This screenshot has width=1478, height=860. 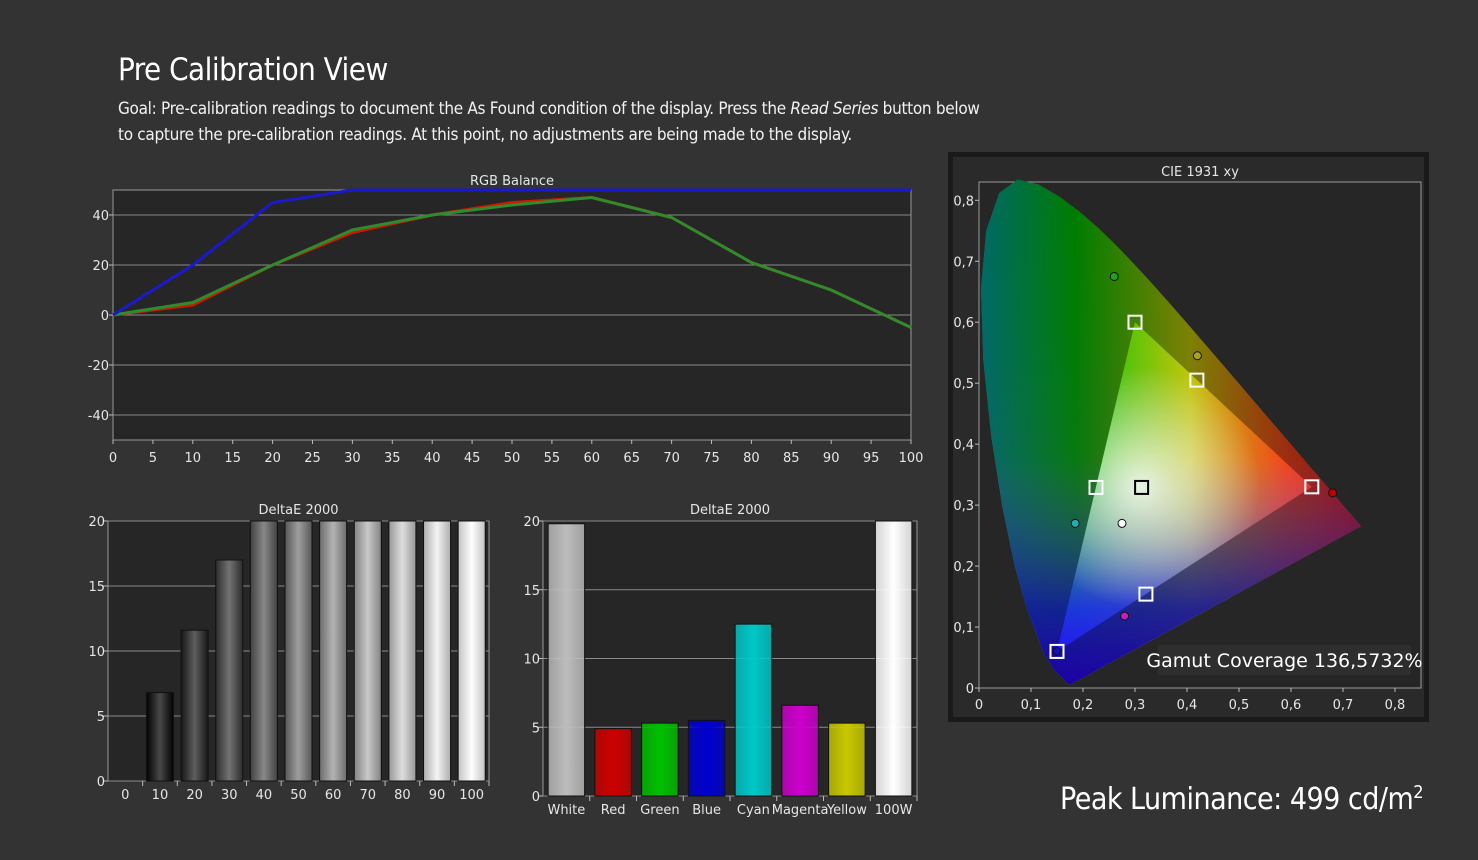 What do you see at coordinates (753, 710) in the screenshot?
I see `bar-cyan` at bounding box center [753, 710].